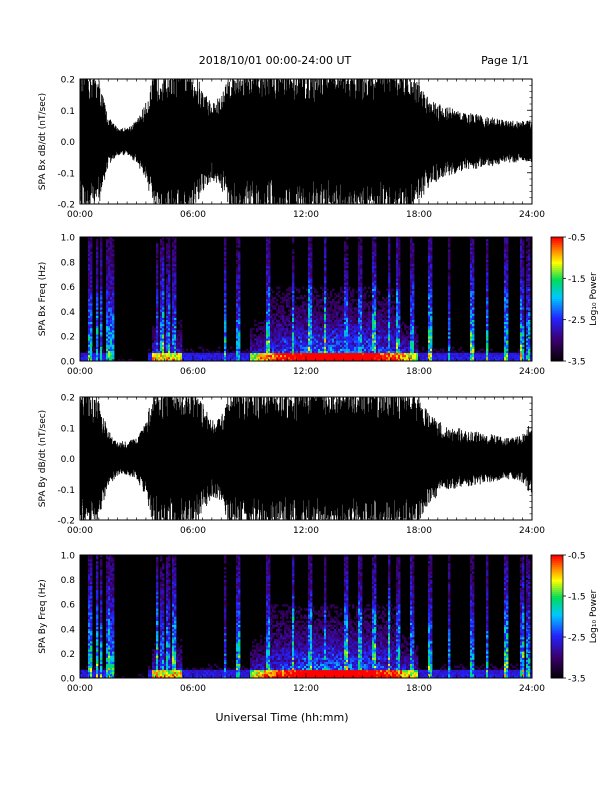 Image resolution: width=612 pixels, height=792 pixels. What do you see at coordinates (532, 215) in the screenshot?
I see `x-tick-label: 24:00` at bounding box center [532, 215].